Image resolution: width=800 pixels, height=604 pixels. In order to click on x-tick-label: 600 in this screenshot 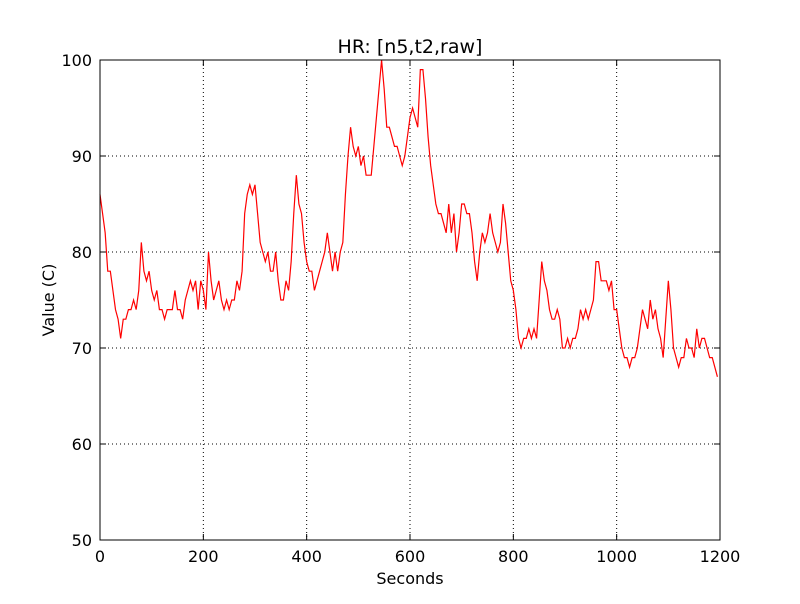, I will do `click(410, 556)`.